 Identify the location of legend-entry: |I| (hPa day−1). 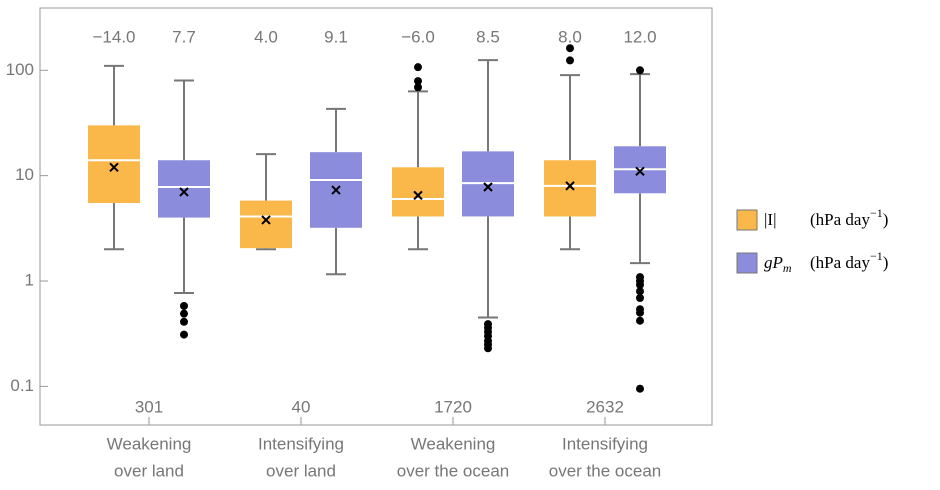
(826, 217).